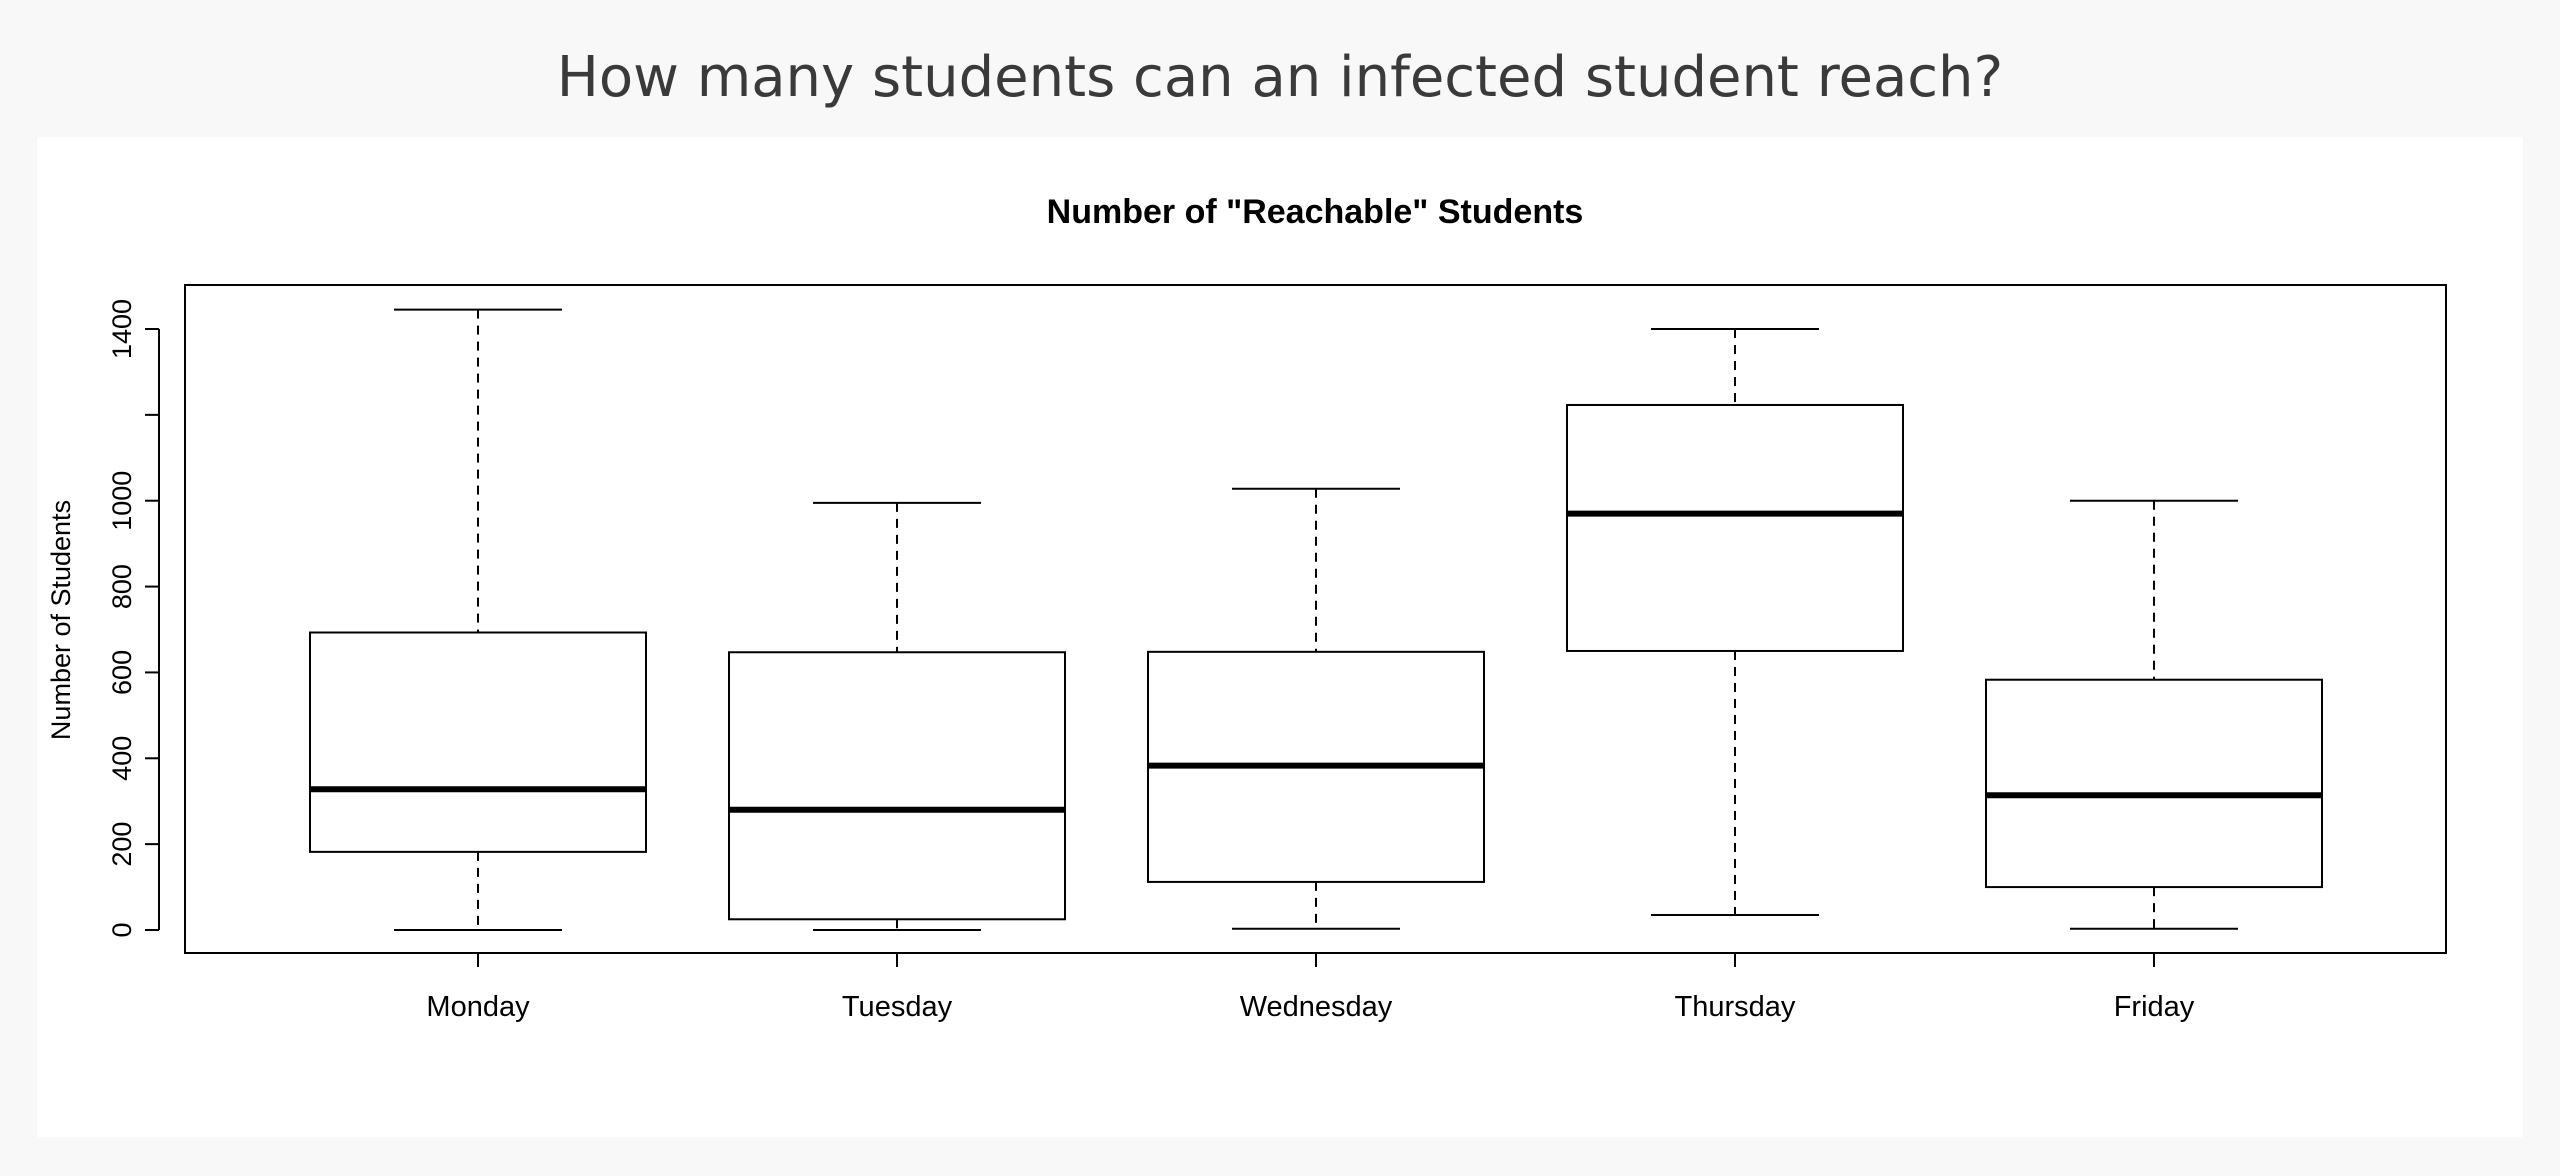  What do you see at coordinates (2154, 1007) in the screenshot?
I see `x-tick-label: Friday` at bounding box center [2154, 1007].